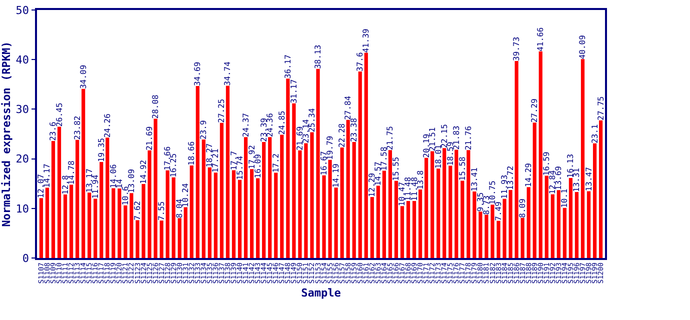  I want to click on data-label: 40.09, so click(583, 47).